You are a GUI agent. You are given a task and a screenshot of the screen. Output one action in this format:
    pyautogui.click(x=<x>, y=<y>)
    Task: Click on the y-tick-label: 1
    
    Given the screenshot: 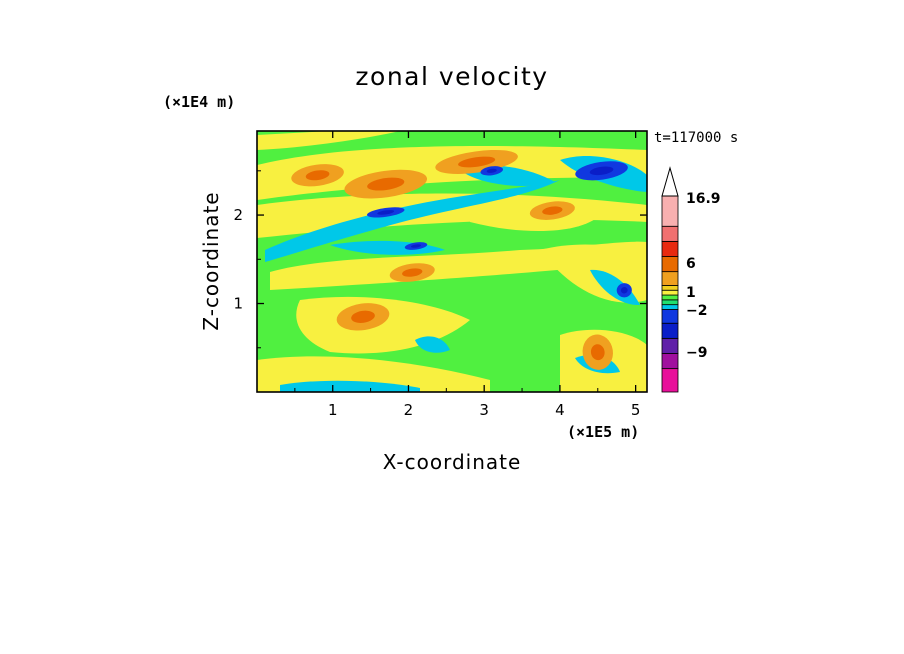 What is the action you would take?
    pyautogui.click(x=238, y=304)
    